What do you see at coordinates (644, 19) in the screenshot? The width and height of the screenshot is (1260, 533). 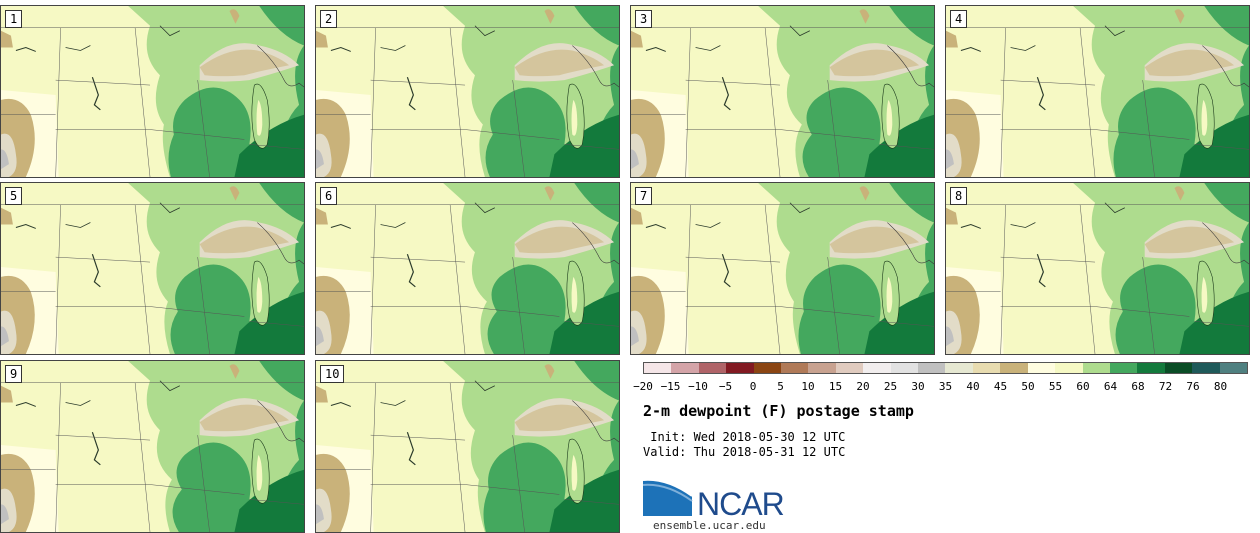 I see `member-number-label: 3` at bounding box center [644, 19].